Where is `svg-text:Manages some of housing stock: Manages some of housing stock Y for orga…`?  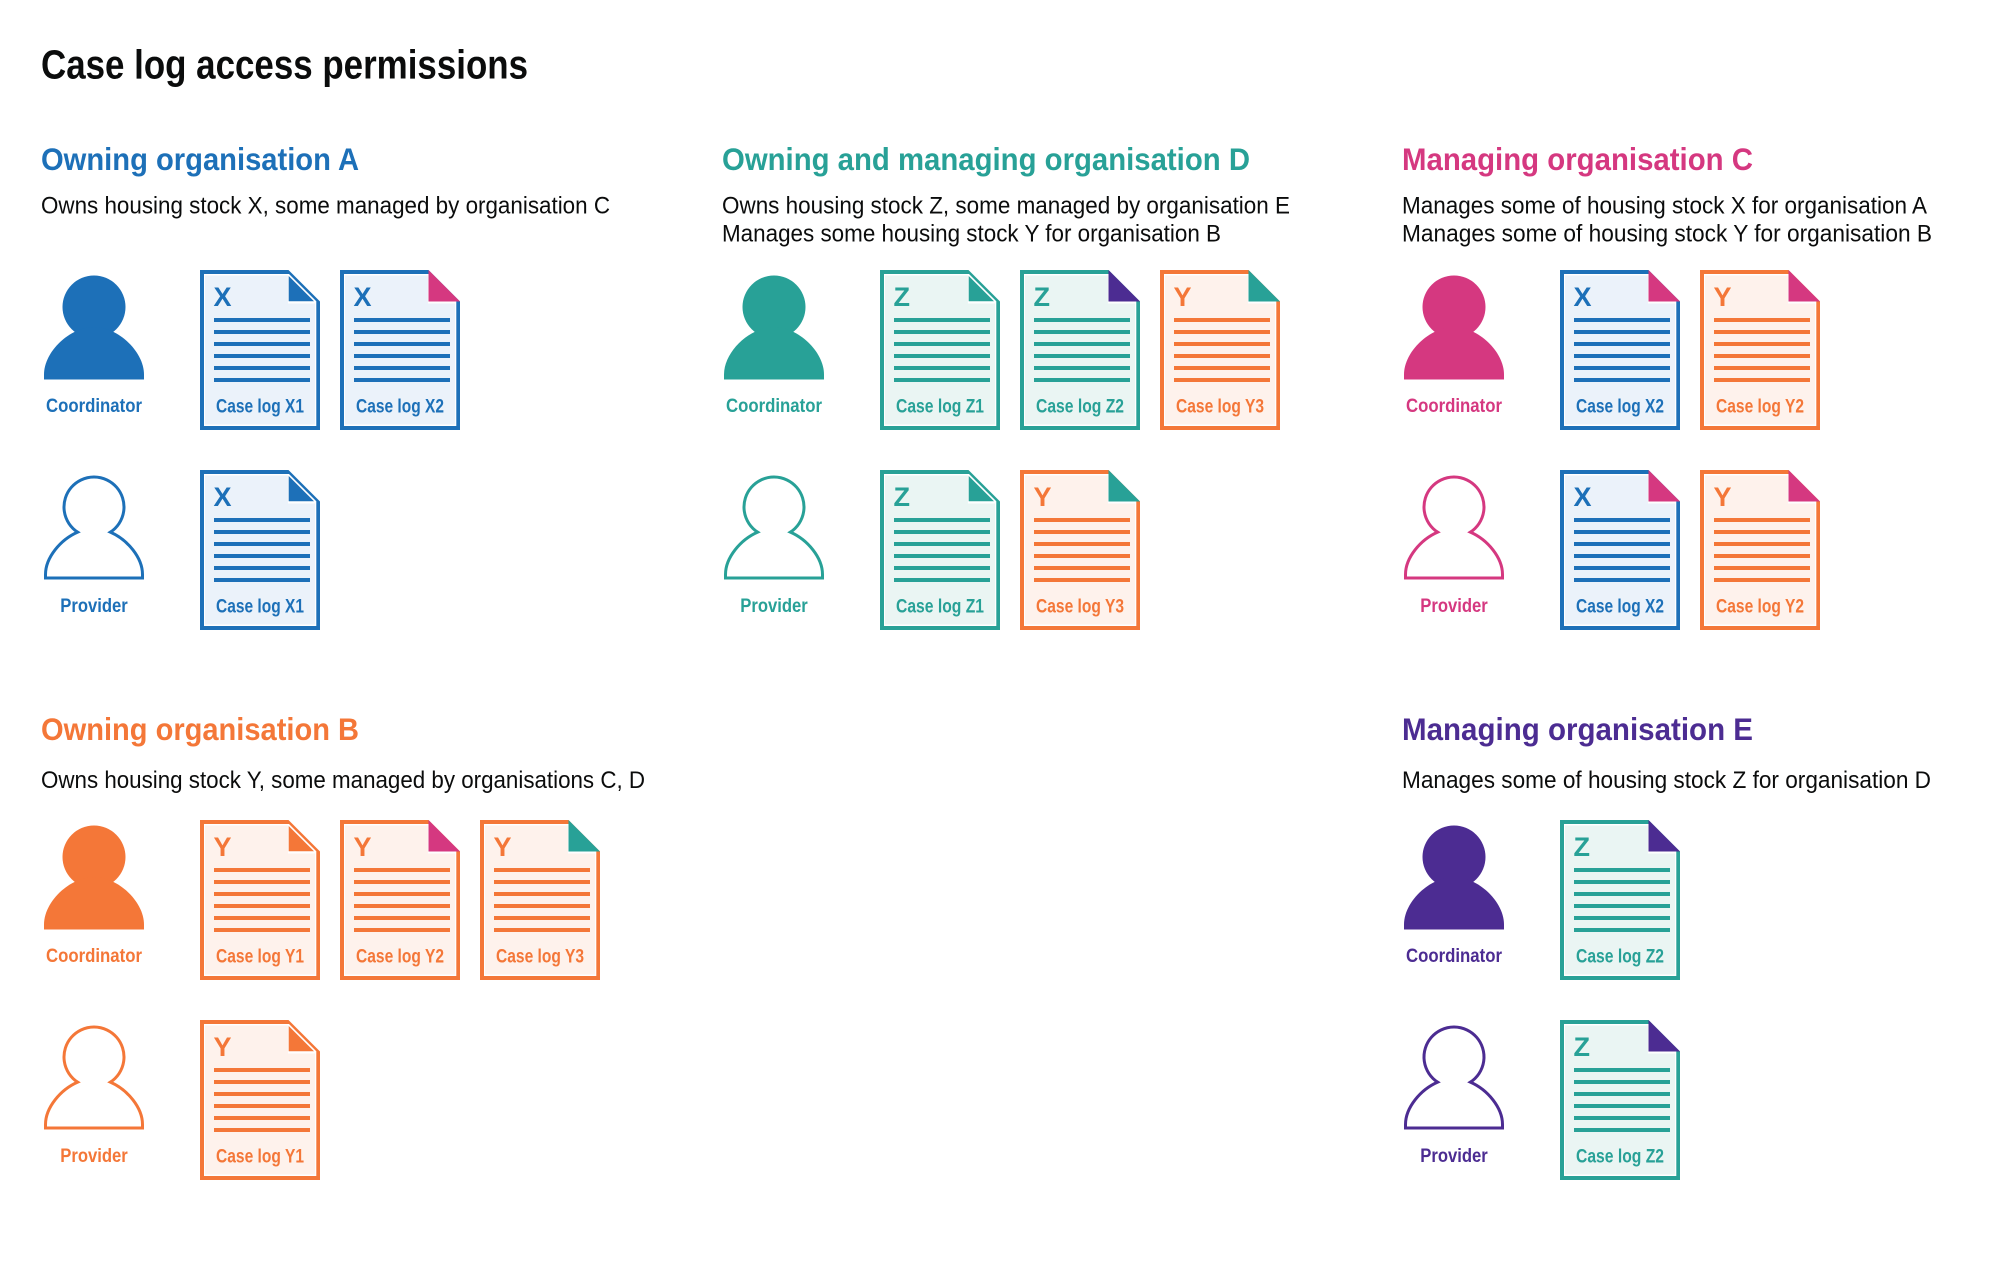 svg-text:Manages some of housing stock: Manages some of housing stock Y for orga… is located at coordinates (1667, 234).